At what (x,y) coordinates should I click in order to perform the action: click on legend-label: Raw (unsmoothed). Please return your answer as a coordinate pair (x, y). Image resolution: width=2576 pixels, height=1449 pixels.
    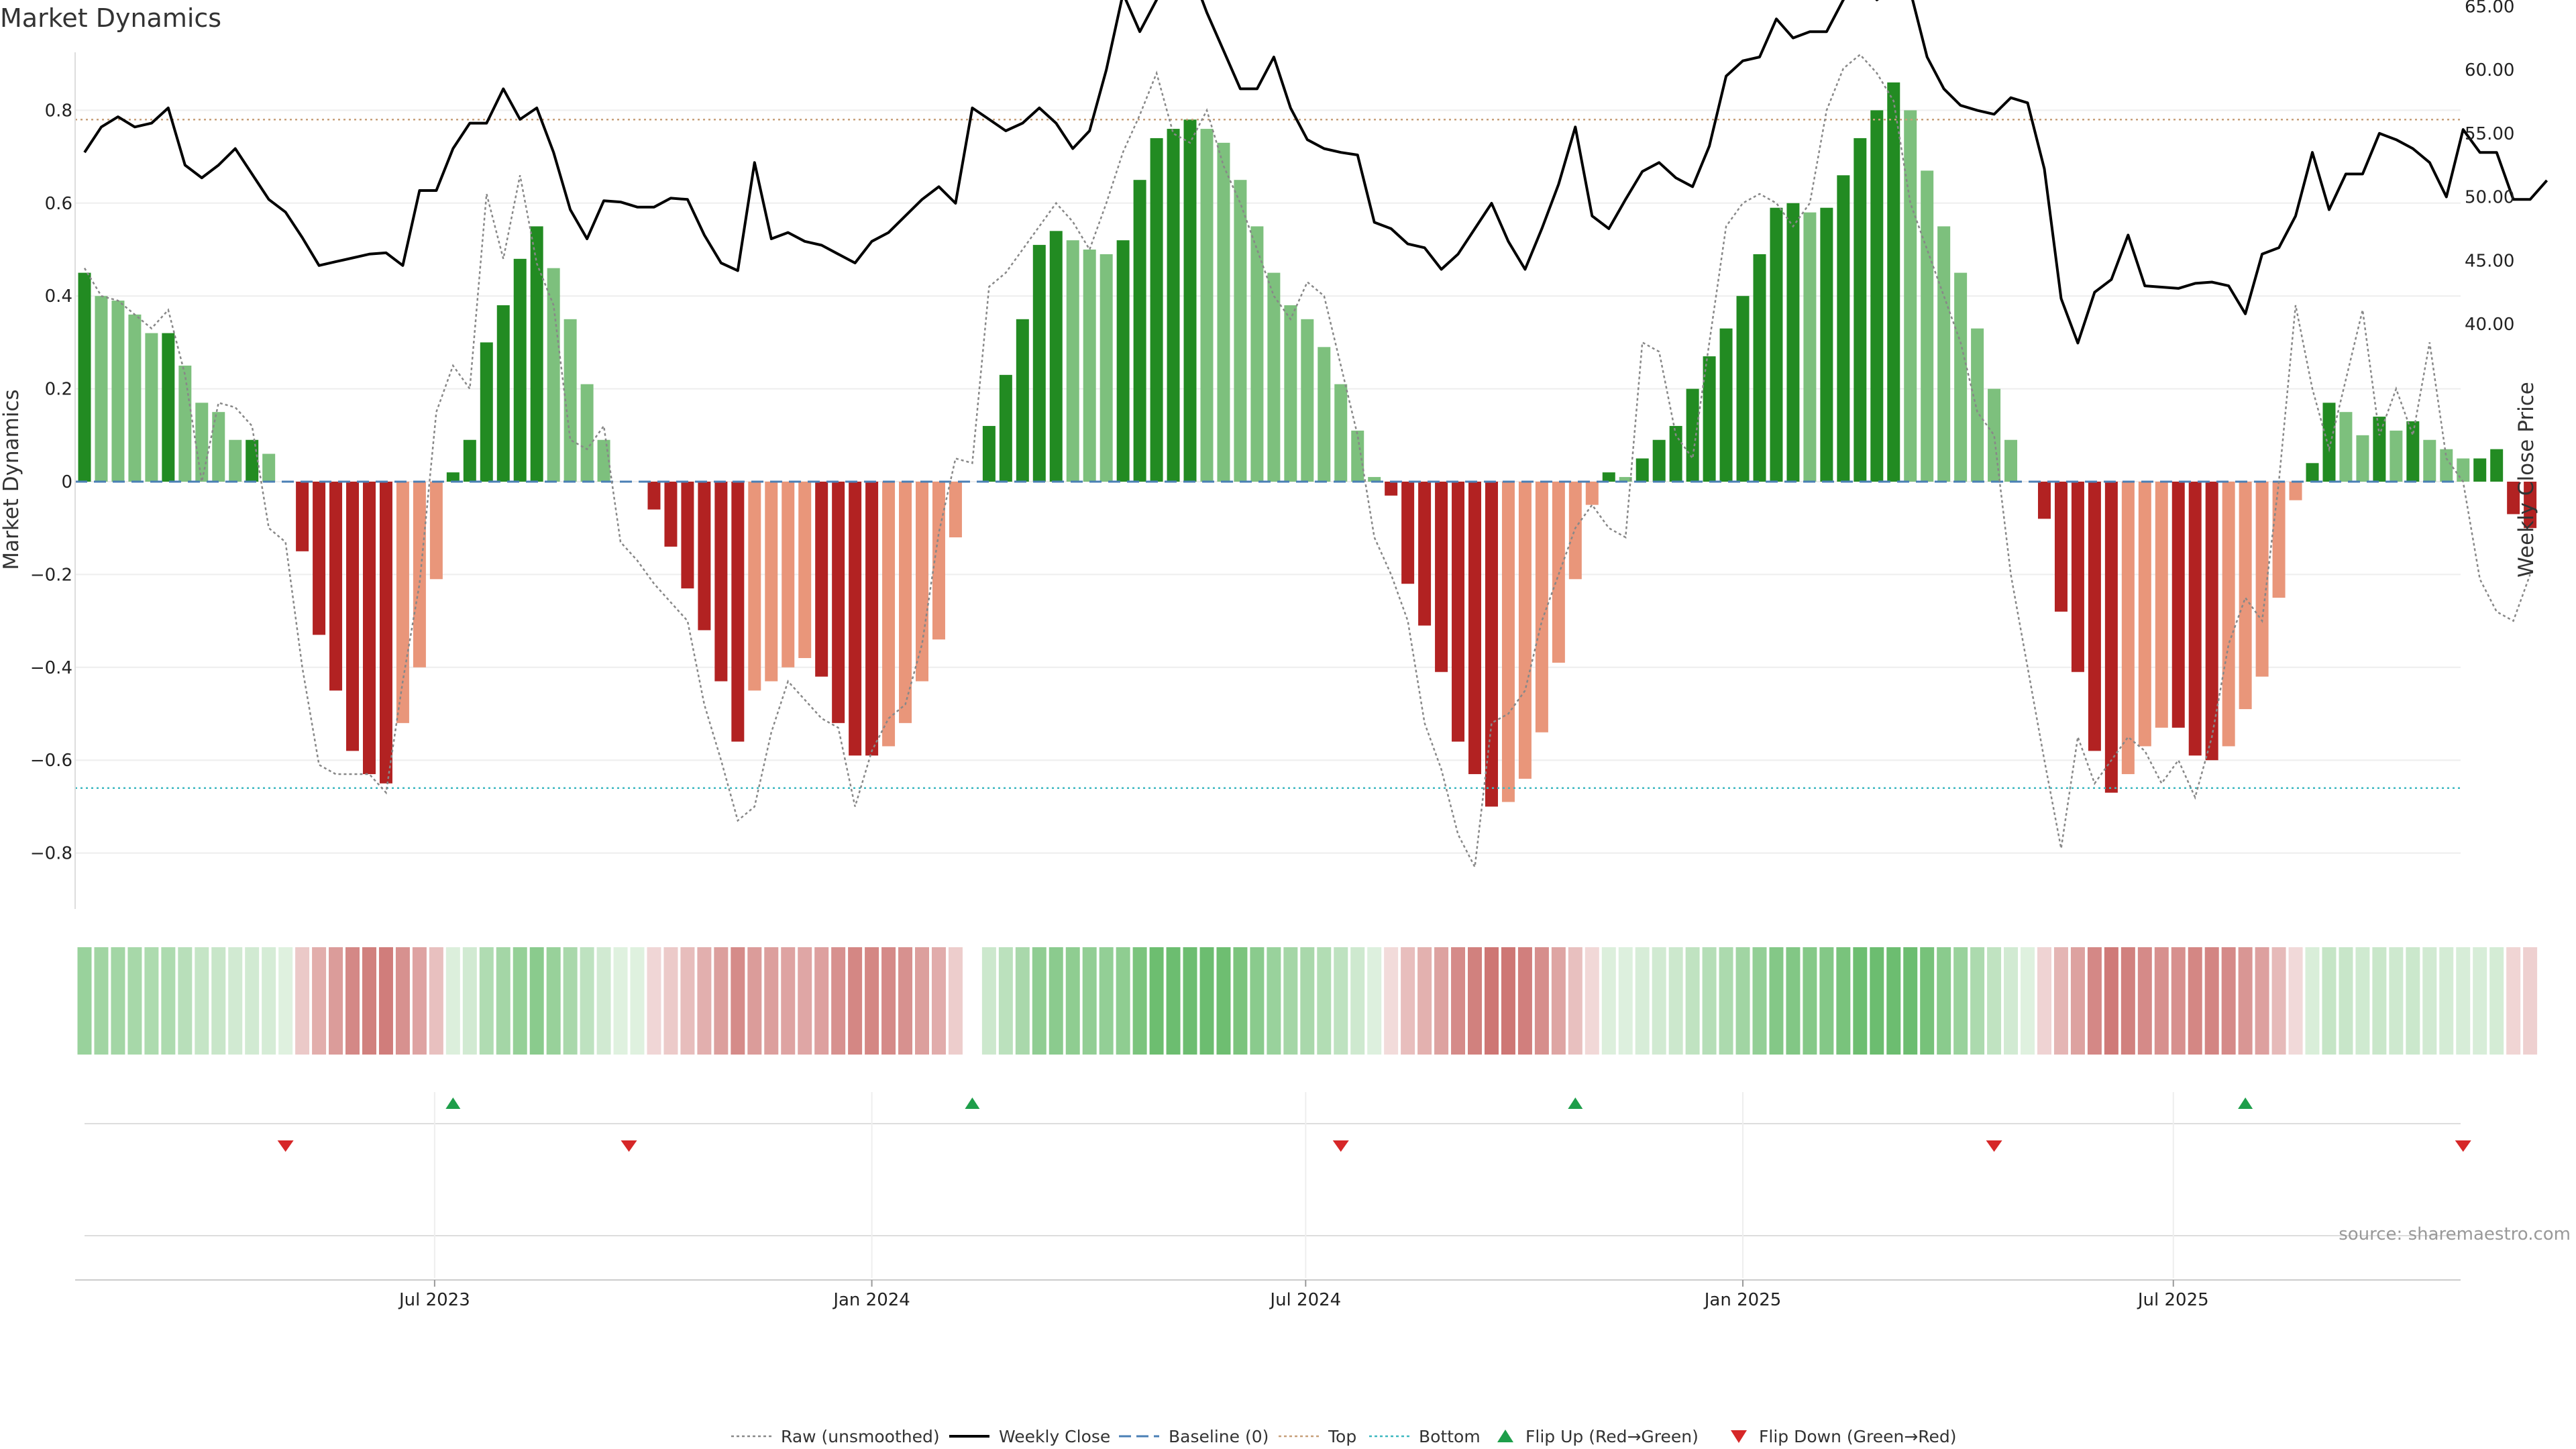
    Looking at the image, I should click on (860, 1436).